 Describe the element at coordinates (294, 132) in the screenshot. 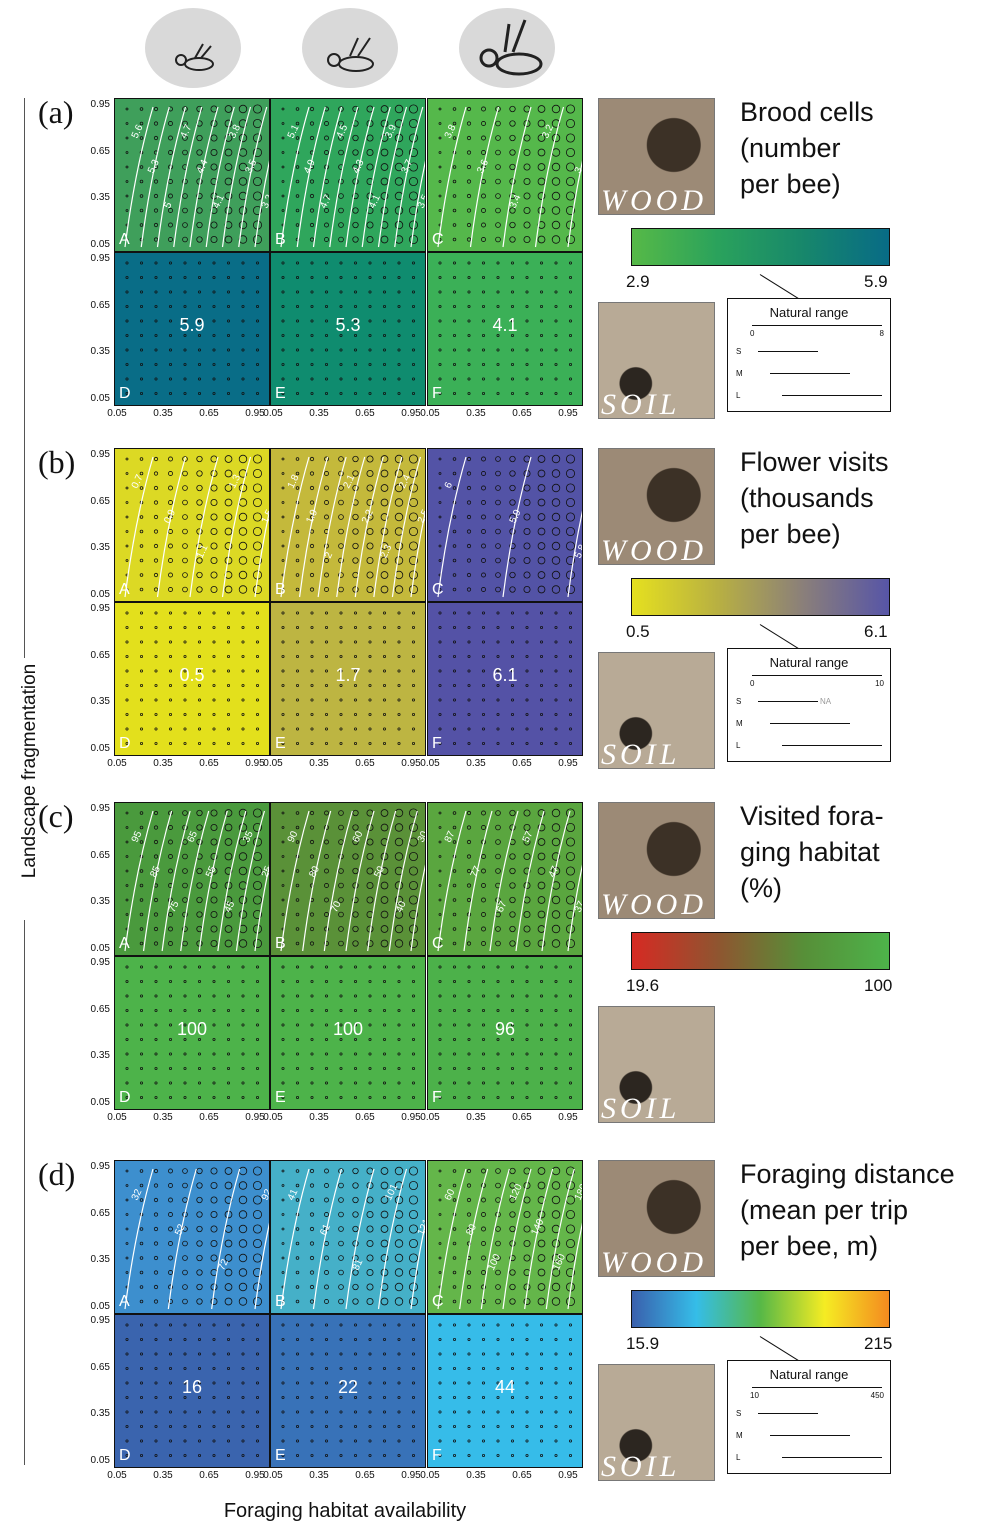

I see `contour-label: 5.1` at that location.